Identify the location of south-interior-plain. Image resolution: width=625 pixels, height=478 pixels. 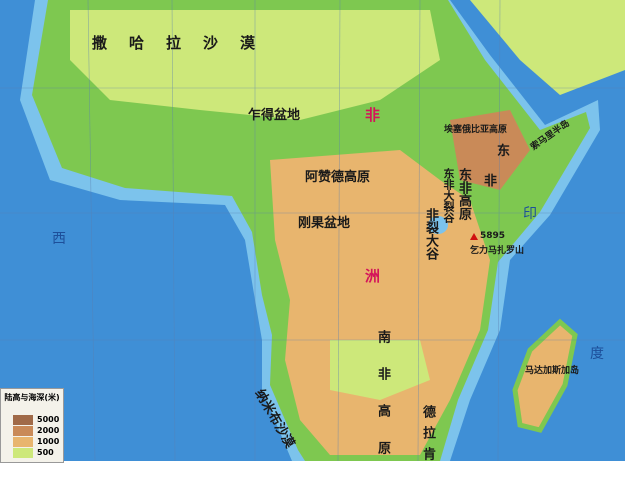
(380, 370).